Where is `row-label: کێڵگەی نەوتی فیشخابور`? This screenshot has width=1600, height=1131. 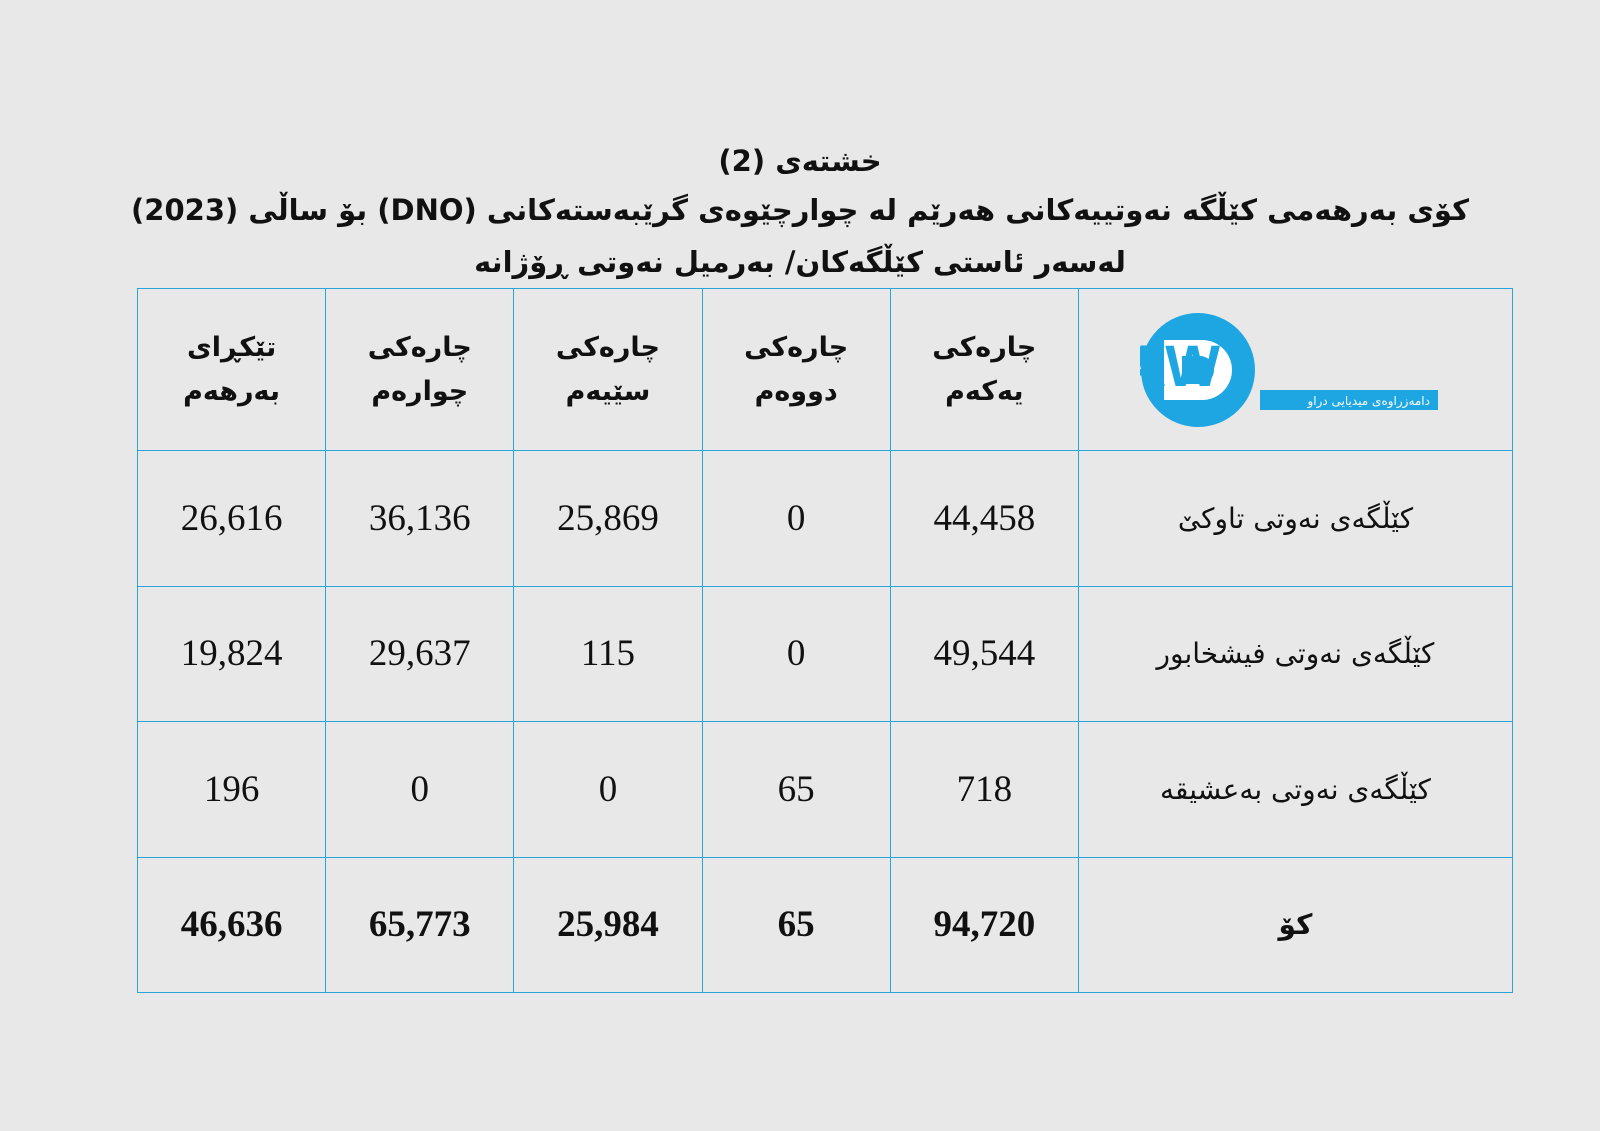
row-label: کێڵگەی نەوتی فیشخابور is located at coordinates (1295, 653).